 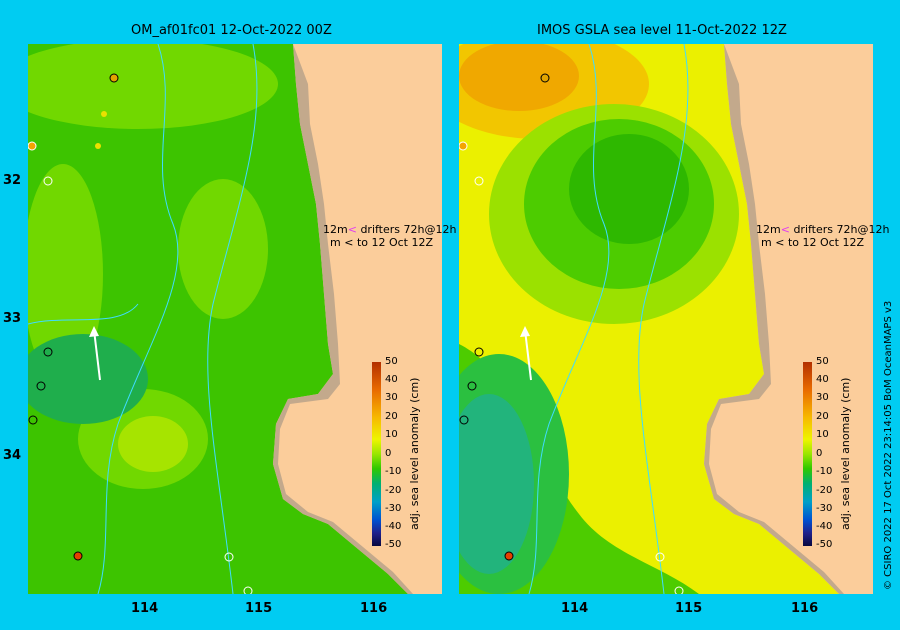 I want to click on right-cb-tick: 20, so click(x=822, y=416).